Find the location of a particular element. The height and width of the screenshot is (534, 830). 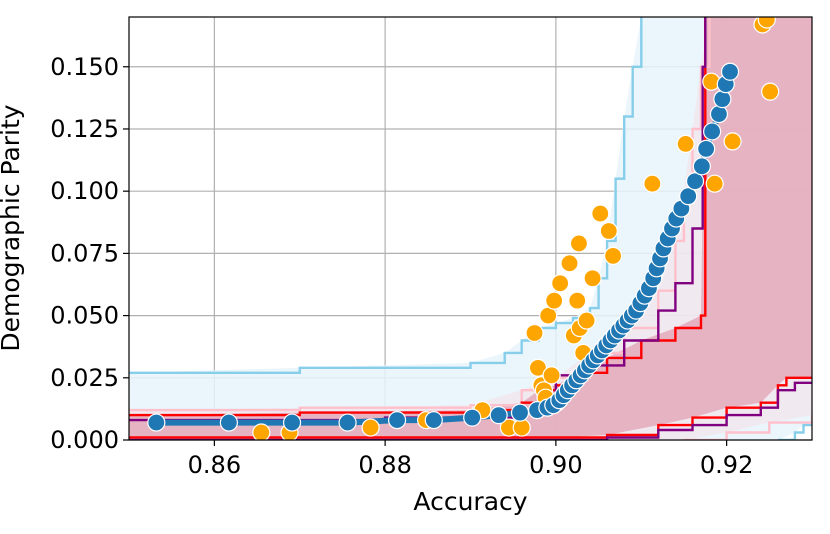

y-tick-label: 0.100 is located at coordinates (84, 191).